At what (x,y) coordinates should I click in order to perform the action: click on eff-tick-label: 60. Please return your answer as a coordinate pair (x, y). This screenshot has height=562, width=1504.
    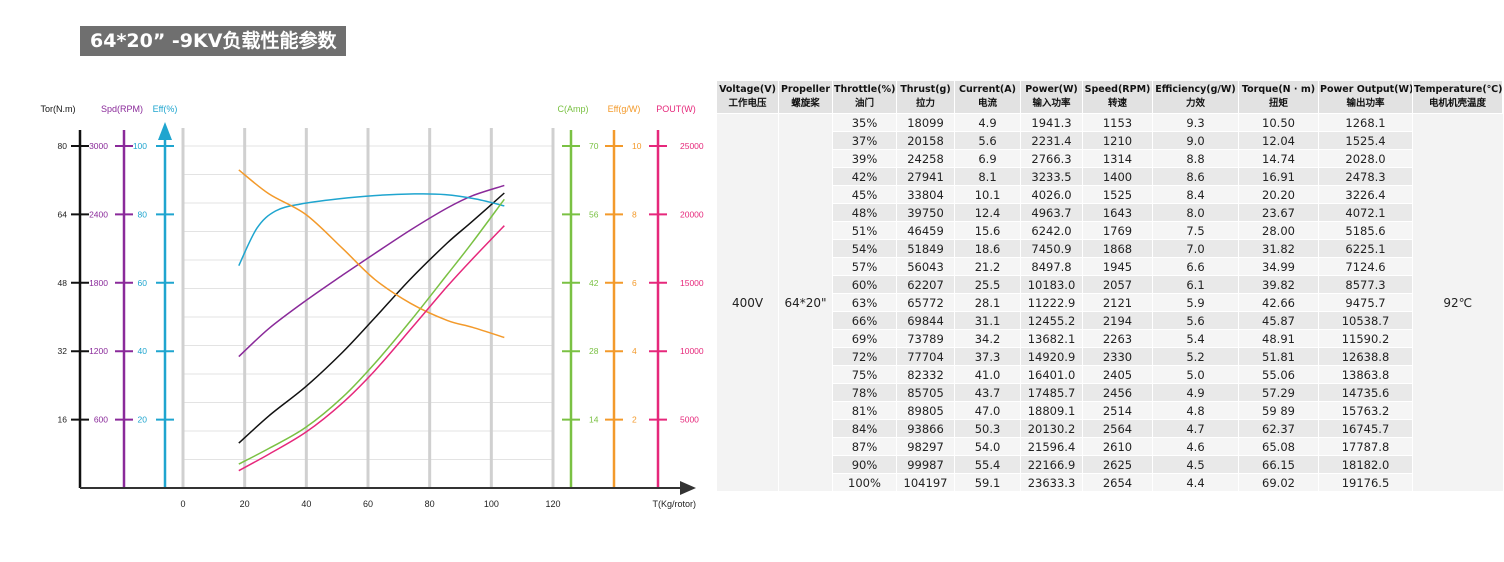
    Looking at the image, I should click on (143, 283).